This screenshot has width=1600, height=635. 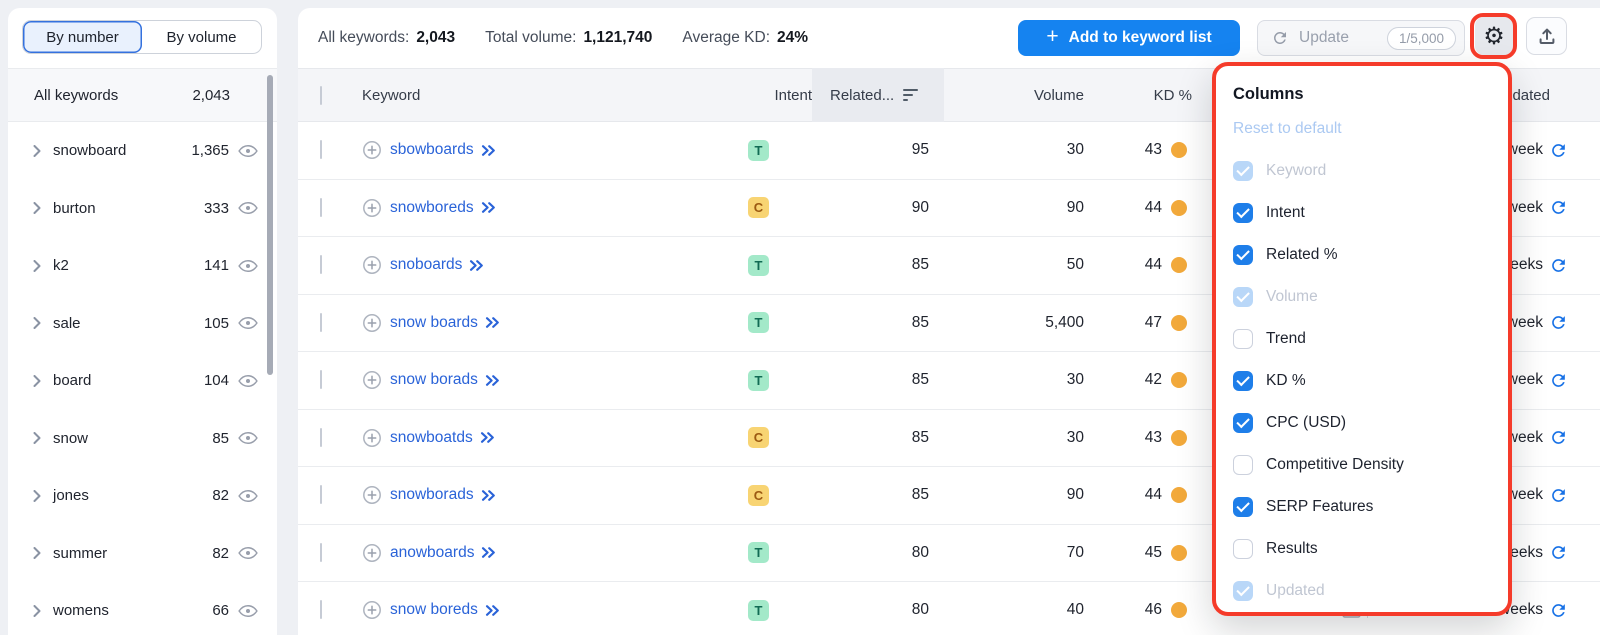 I want to click on all-keywords-row: All keywords 2,043, so click(x=142, y=95).